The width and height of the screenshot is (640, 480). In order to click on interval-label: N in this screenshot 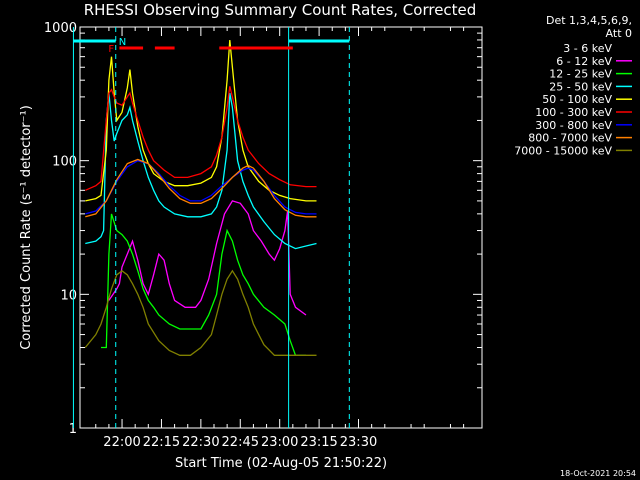, I will do `click(122, 42)`.